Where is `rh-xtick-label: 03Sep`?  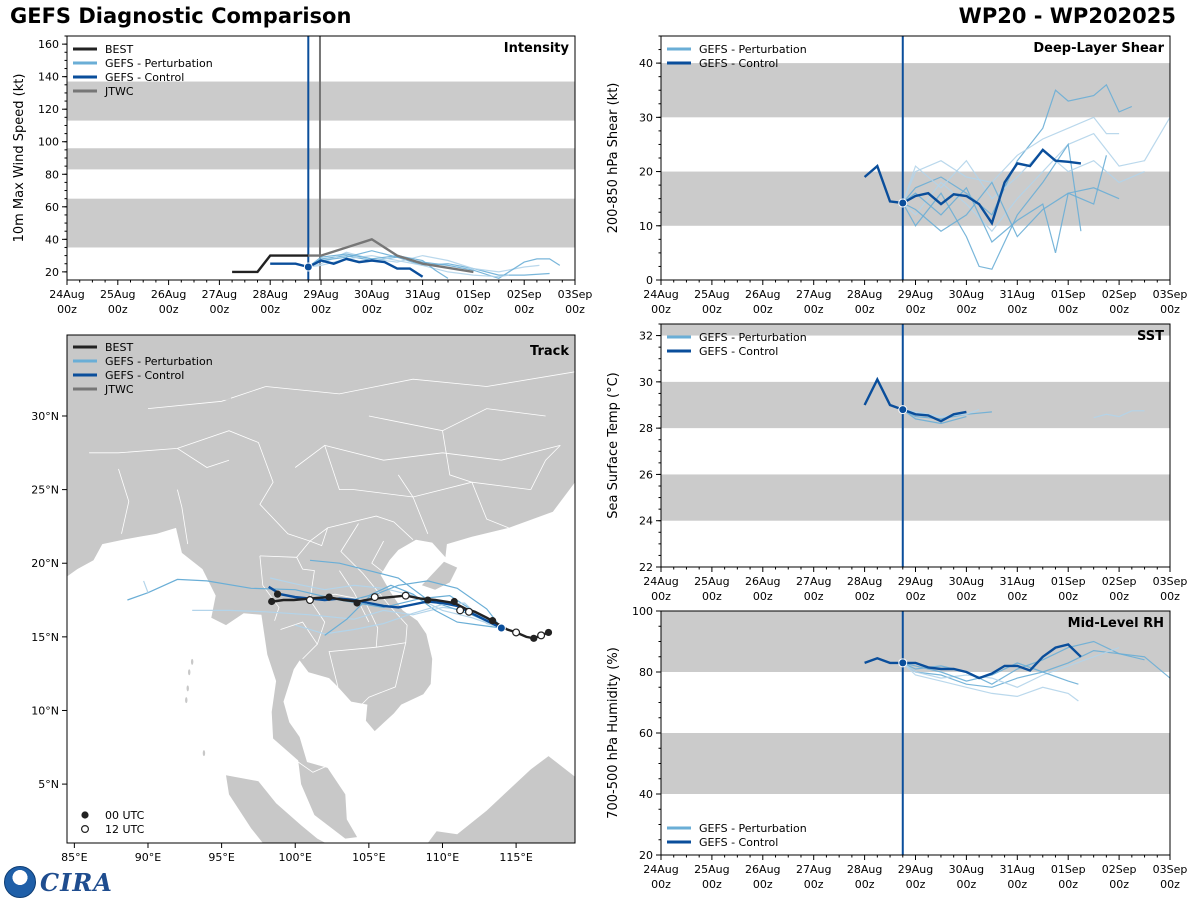
rh-xtick-label: 03Sep is located at coordinates (1170, 869).